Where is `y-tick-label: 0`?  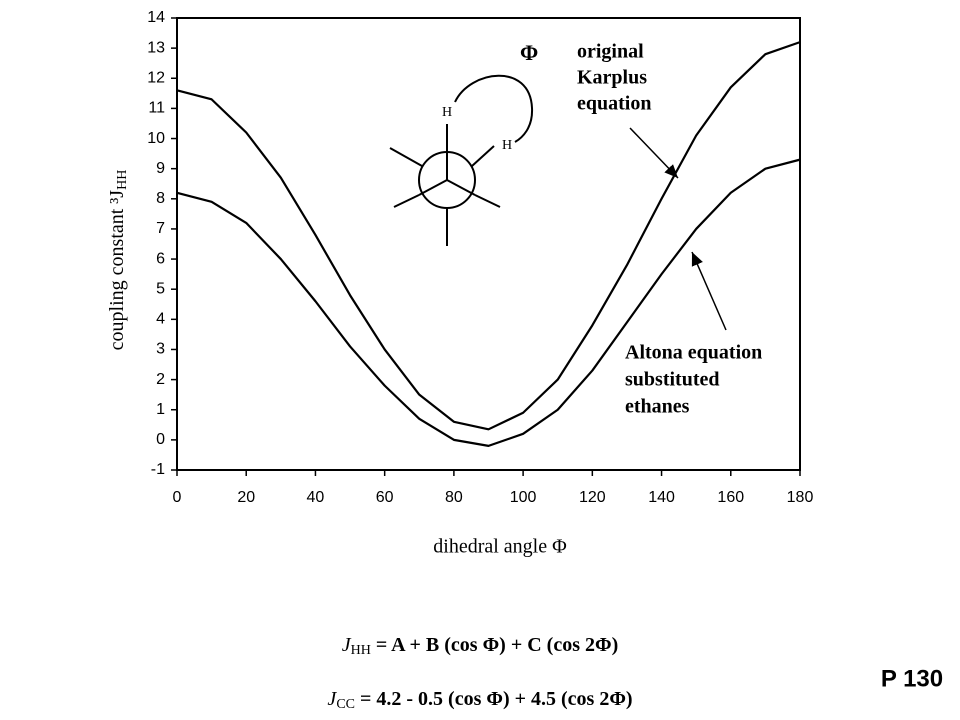 y-tick-label: 0 is located at coordinates (160, 439).